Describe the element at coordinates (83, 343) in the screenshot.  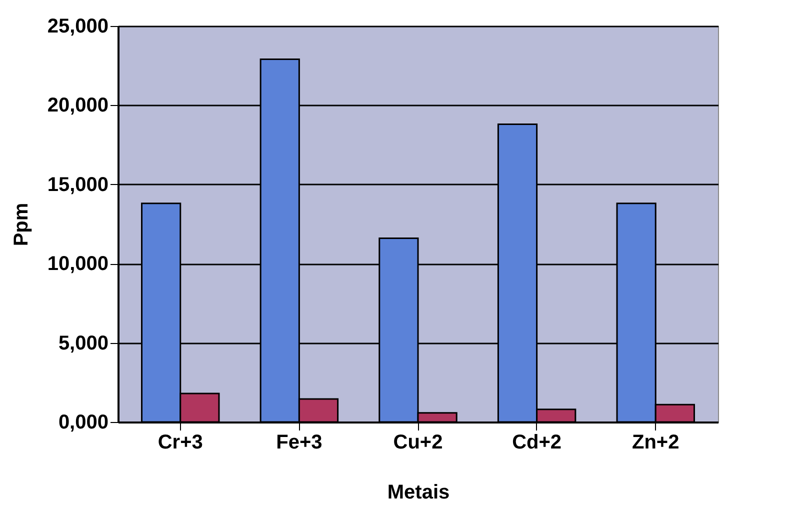
I see `y-tick-label: 5,000` at that location.